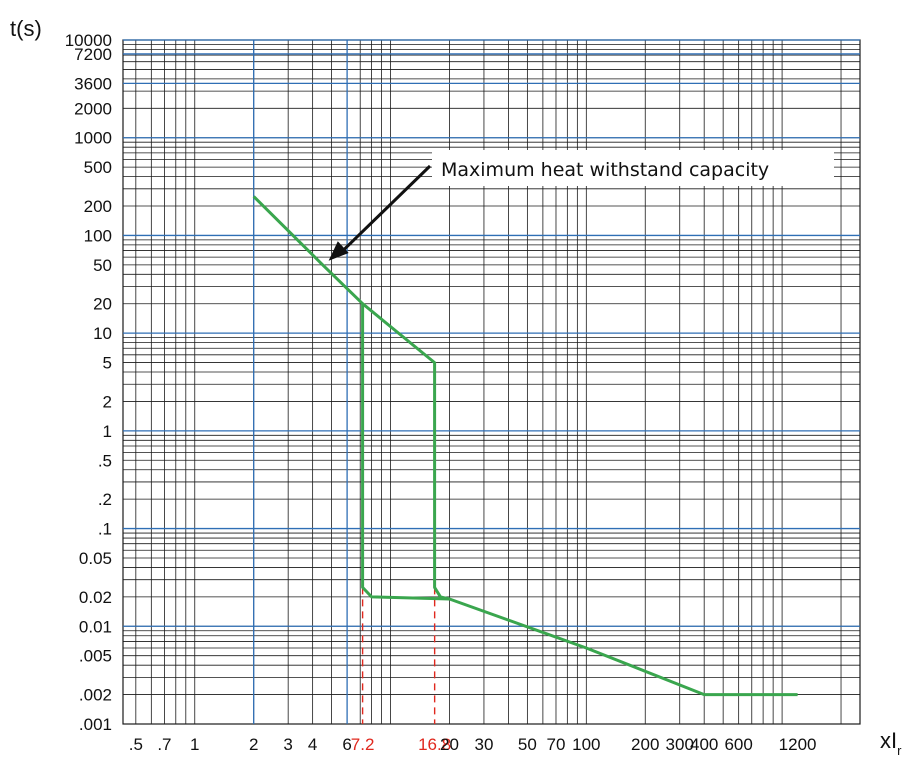 The height and width of the screenshot is (764, 918). I want to click on y-tick-label: .2, so click(105, 499).